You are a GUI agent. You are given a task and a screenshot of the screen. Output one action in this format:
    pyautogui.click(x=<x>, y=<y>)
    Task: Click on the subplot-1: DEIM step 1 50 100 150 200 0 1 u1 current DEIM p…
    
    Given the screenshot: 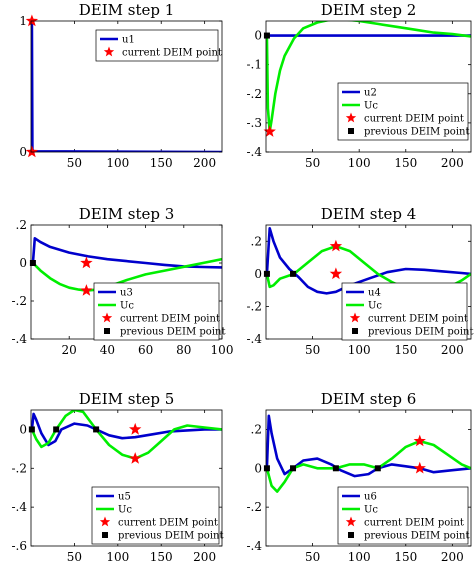 What is the action you would take?
    pyautogui.click(x=121, y=85)
    